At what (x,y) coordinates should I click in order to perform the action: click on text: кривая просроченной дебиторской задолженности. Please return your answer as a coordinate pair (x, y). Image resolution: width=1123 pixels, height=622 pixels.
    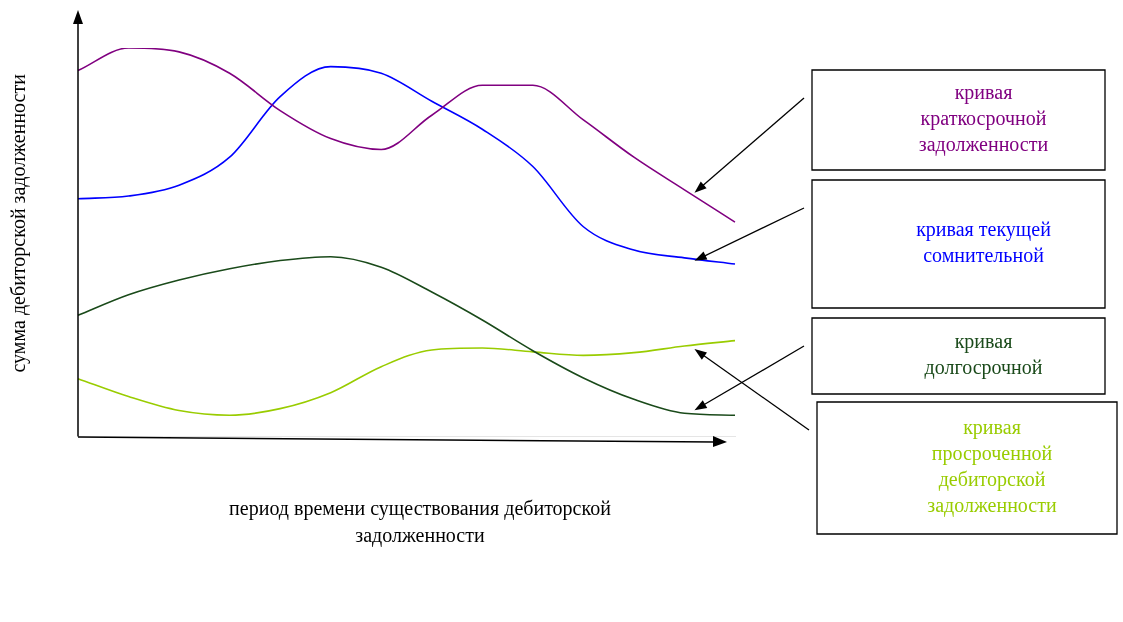
    Looking at the image, I should click on (992, 467).